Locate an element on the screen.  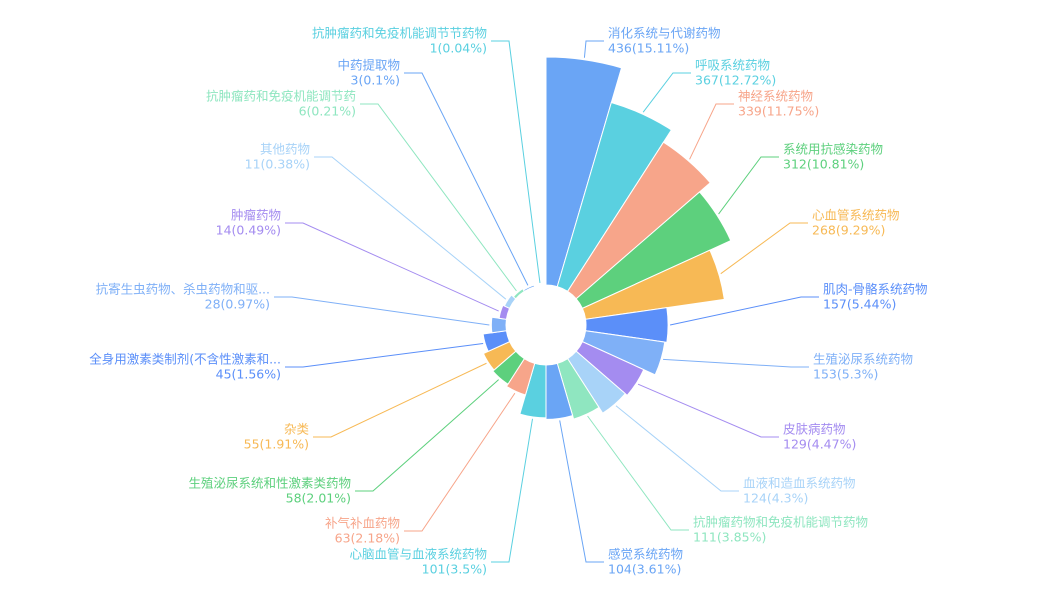
slice-name: 消化系统与代谢药物 is located at coordinates (664, 33).